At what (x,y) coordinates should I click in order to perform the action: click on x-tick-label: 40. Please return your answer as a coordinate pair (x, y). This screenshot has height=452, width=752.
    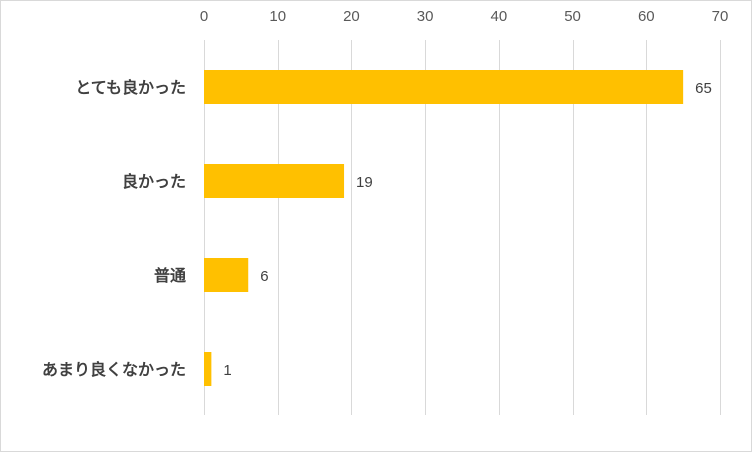
    Looking at the image, I should click on (499, 16).